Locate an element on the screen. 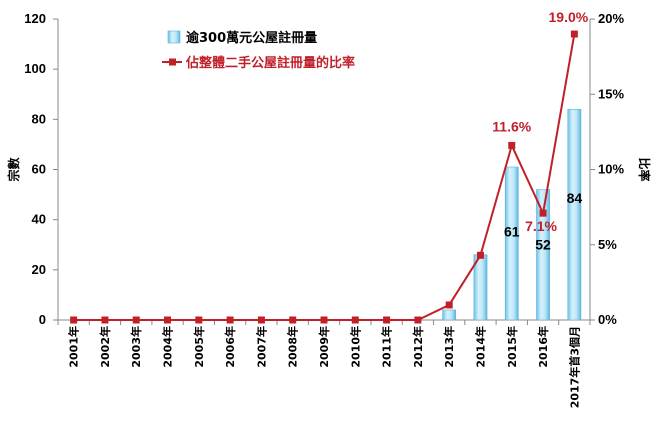 This screenshot has height=422, width=656. x-tick-label: 2006年 is located at coordinates (230, 347).